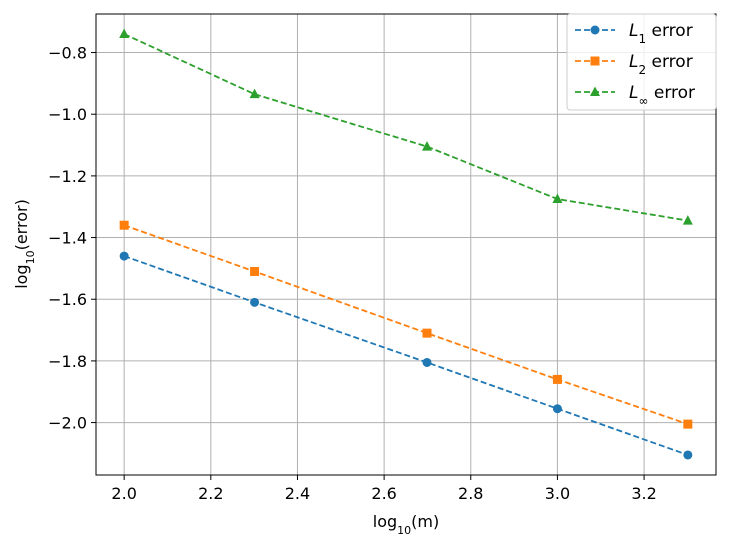 Image resolution: width=729 pixels, height=546 pixels. I want to click on y-tick-label: −1.4, so click(67, 238).